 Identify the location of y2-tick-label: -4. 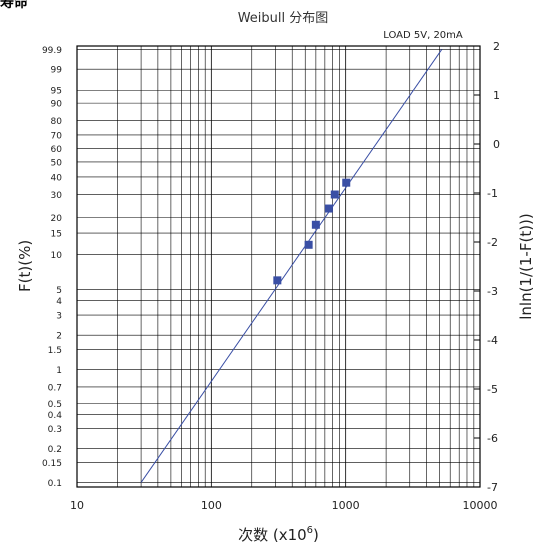
(492, 340).